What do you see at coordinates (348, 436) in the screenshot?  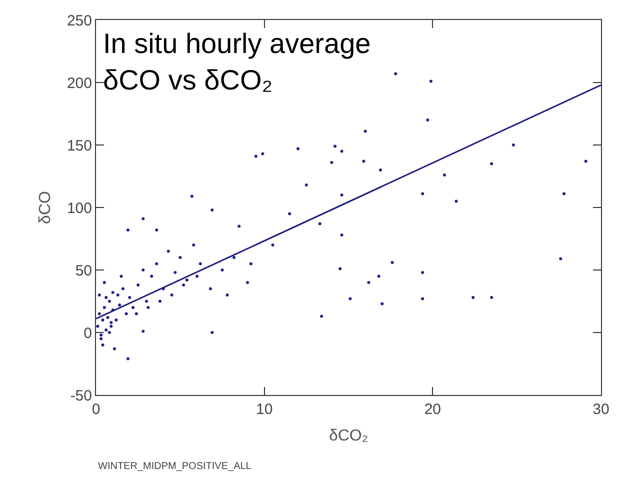 I see `x-axis-title: δCO₂` at bounding box center [348, 436].